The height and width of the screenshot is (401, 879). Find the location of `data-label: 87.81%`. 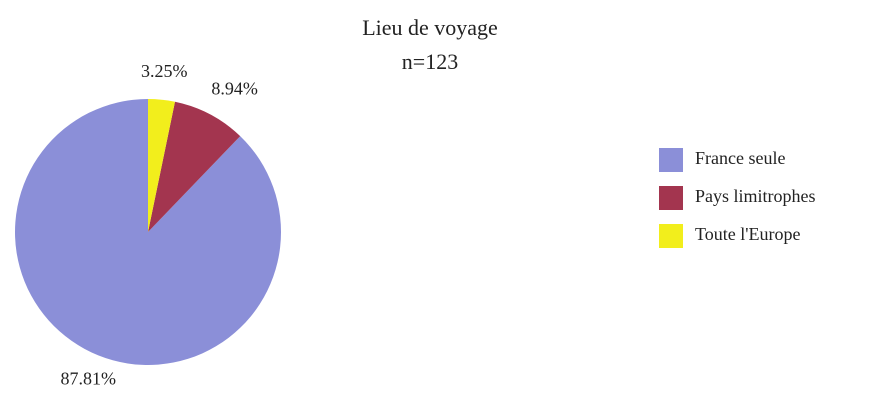

data-label: 87.81% is located at coordinates (88, 379).